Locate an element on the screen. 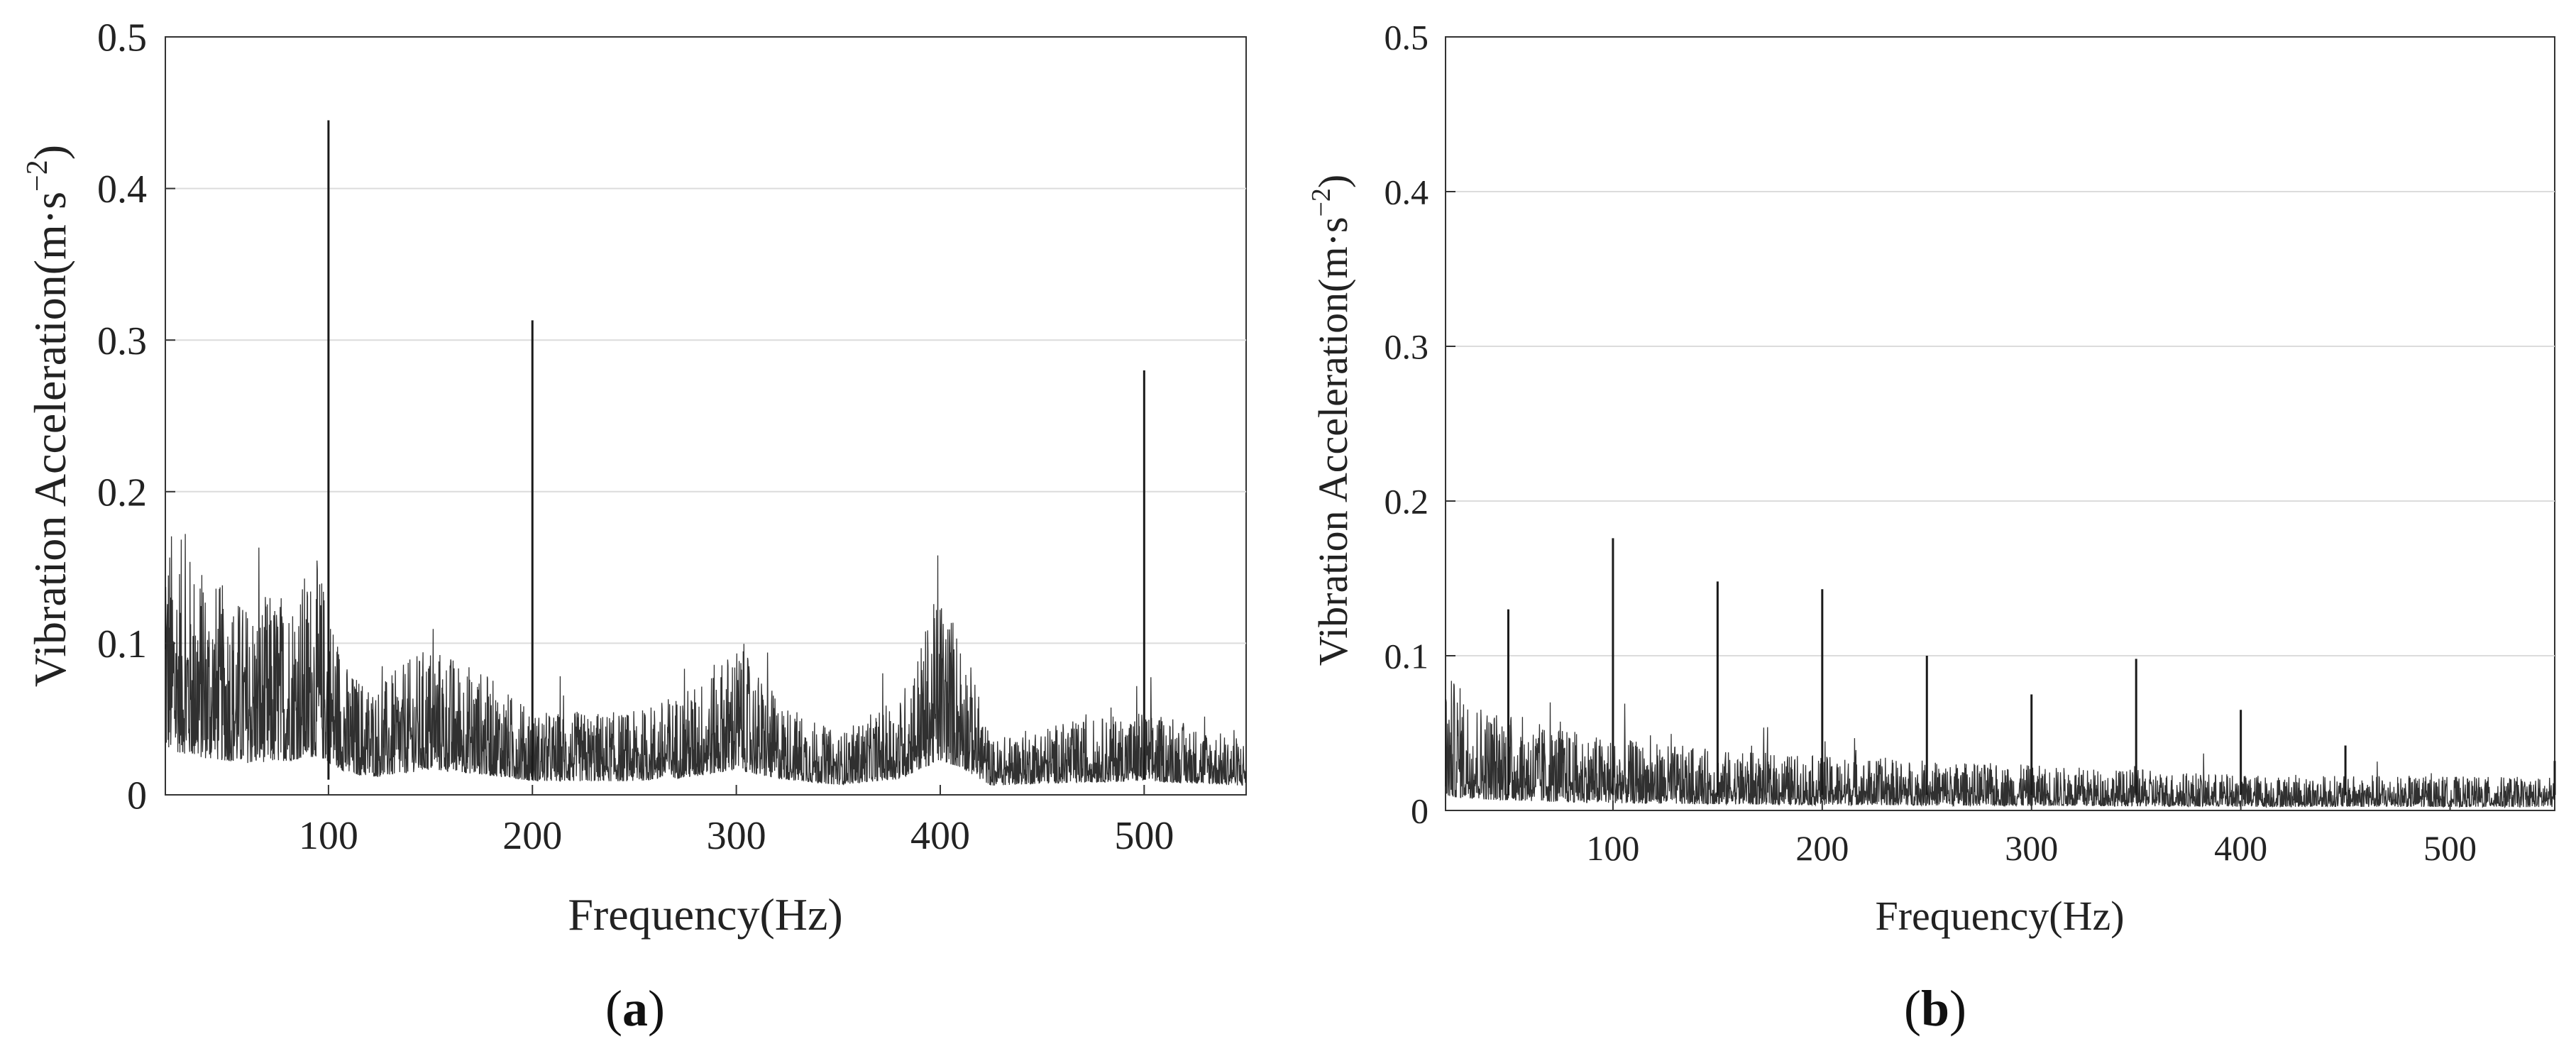 The width and height of the screenshot is (2576, 1056). y-axis-label-b-exp: −2 is located at coordinates (1321, 202).